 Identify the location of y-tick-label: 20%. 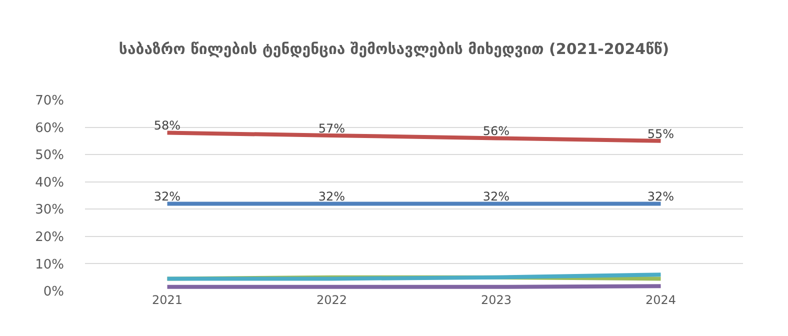
(49, 237).